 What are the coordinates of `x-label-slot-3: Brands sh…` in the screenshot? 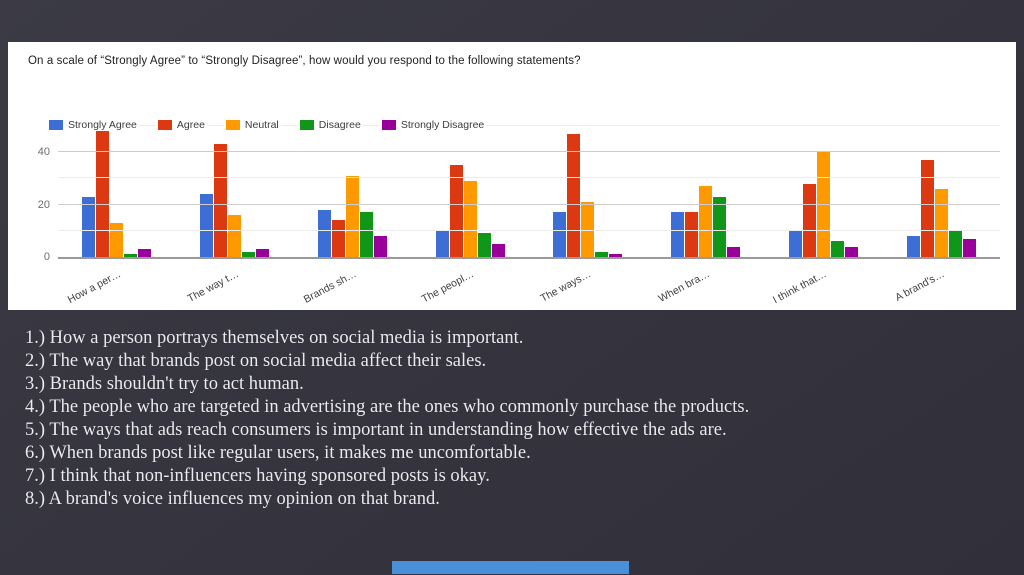 It's located at (353, 282).